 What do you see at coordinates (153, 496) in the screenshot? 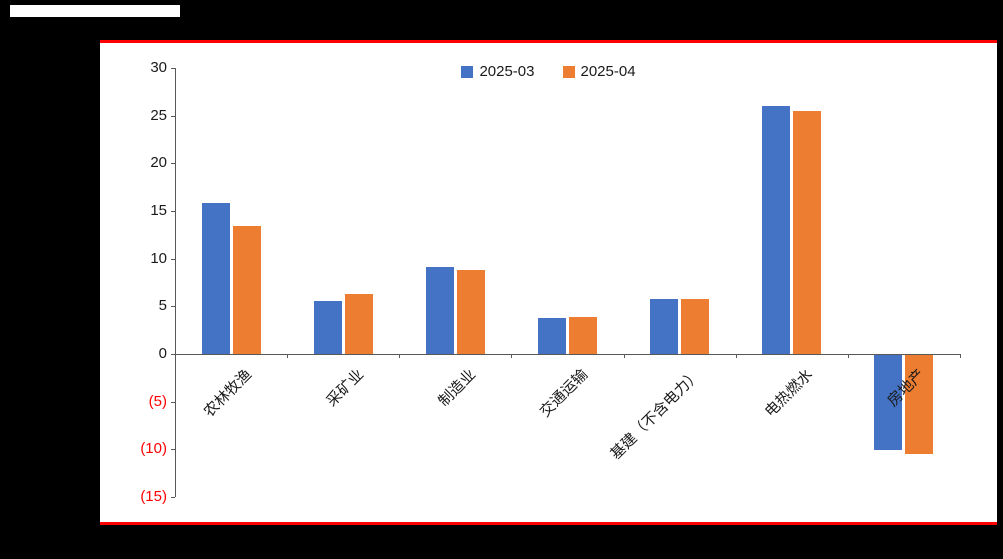
I see `y-axis-label: (15)` at bounding box center [153, 496].